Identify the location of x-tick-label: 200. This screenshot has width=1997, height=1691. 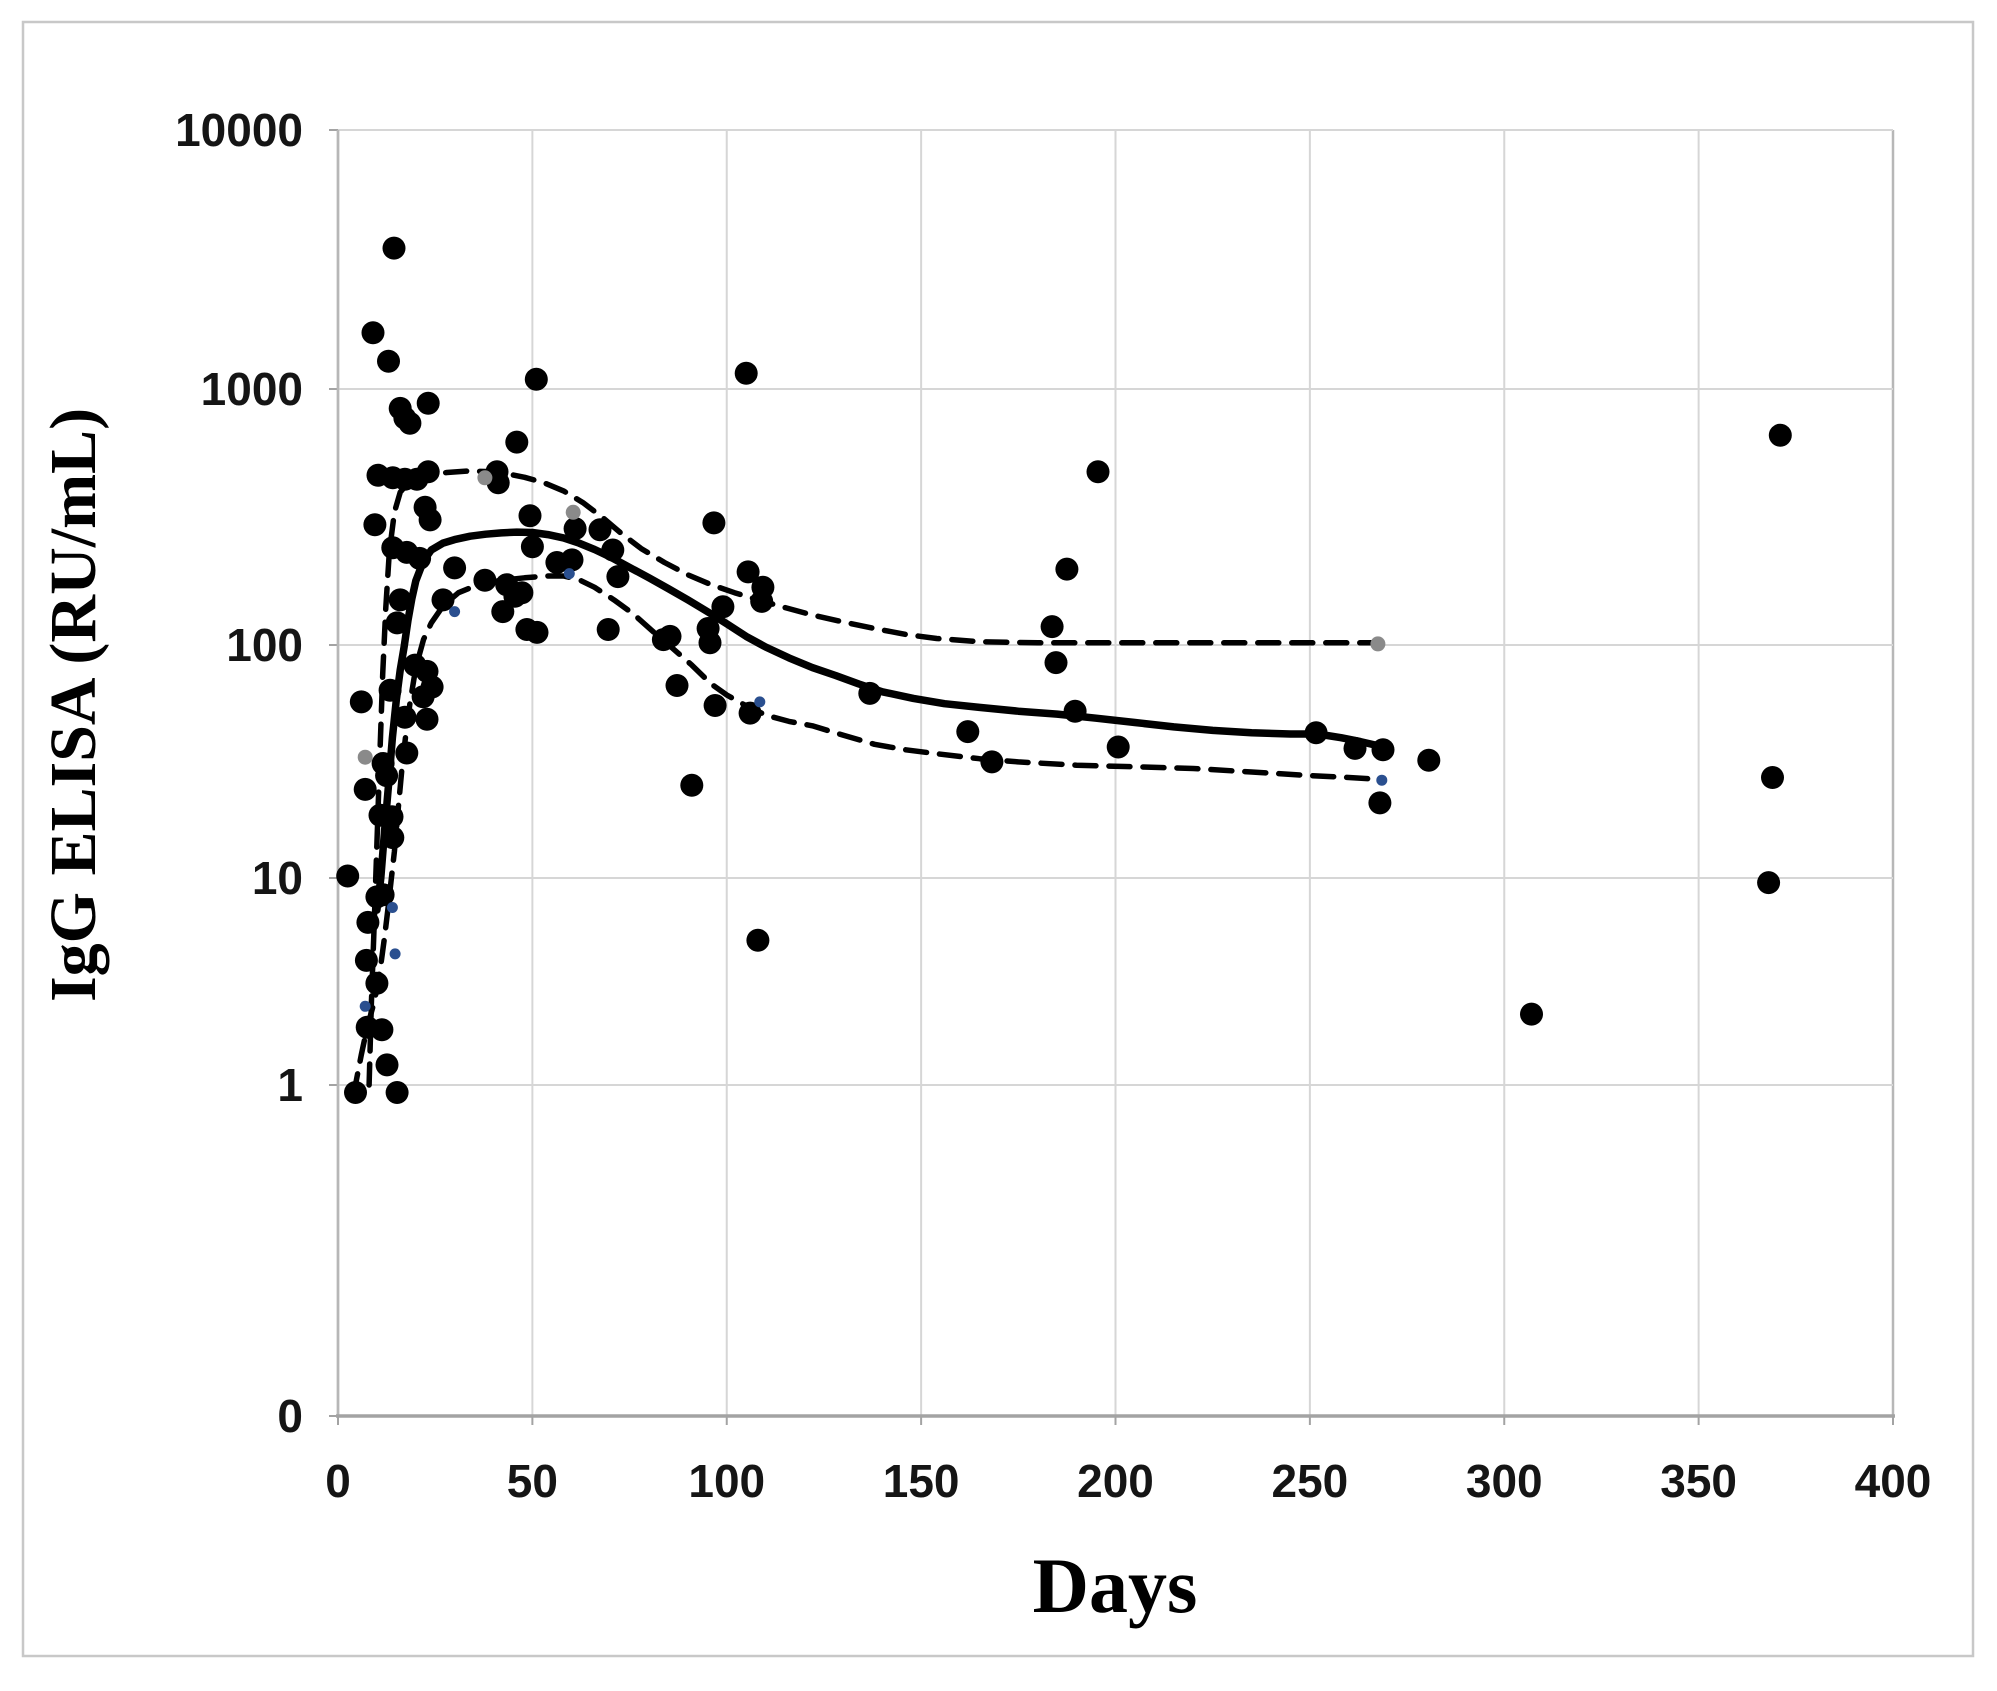
(1115, 1481).